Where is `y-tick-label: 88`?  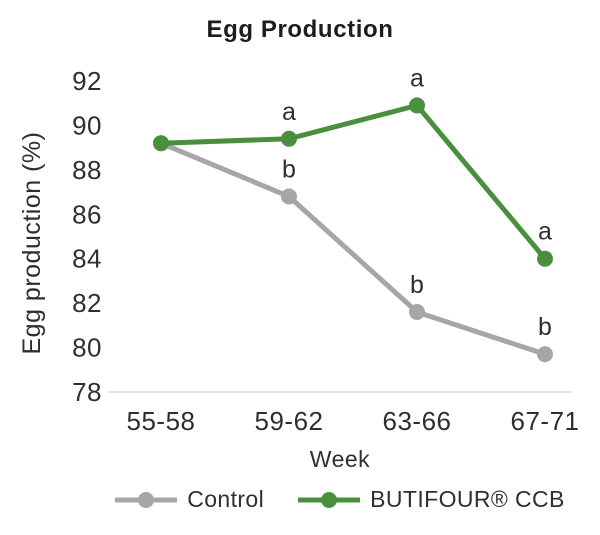 y-tick-label: 88 is located at coordinates (87, 170).